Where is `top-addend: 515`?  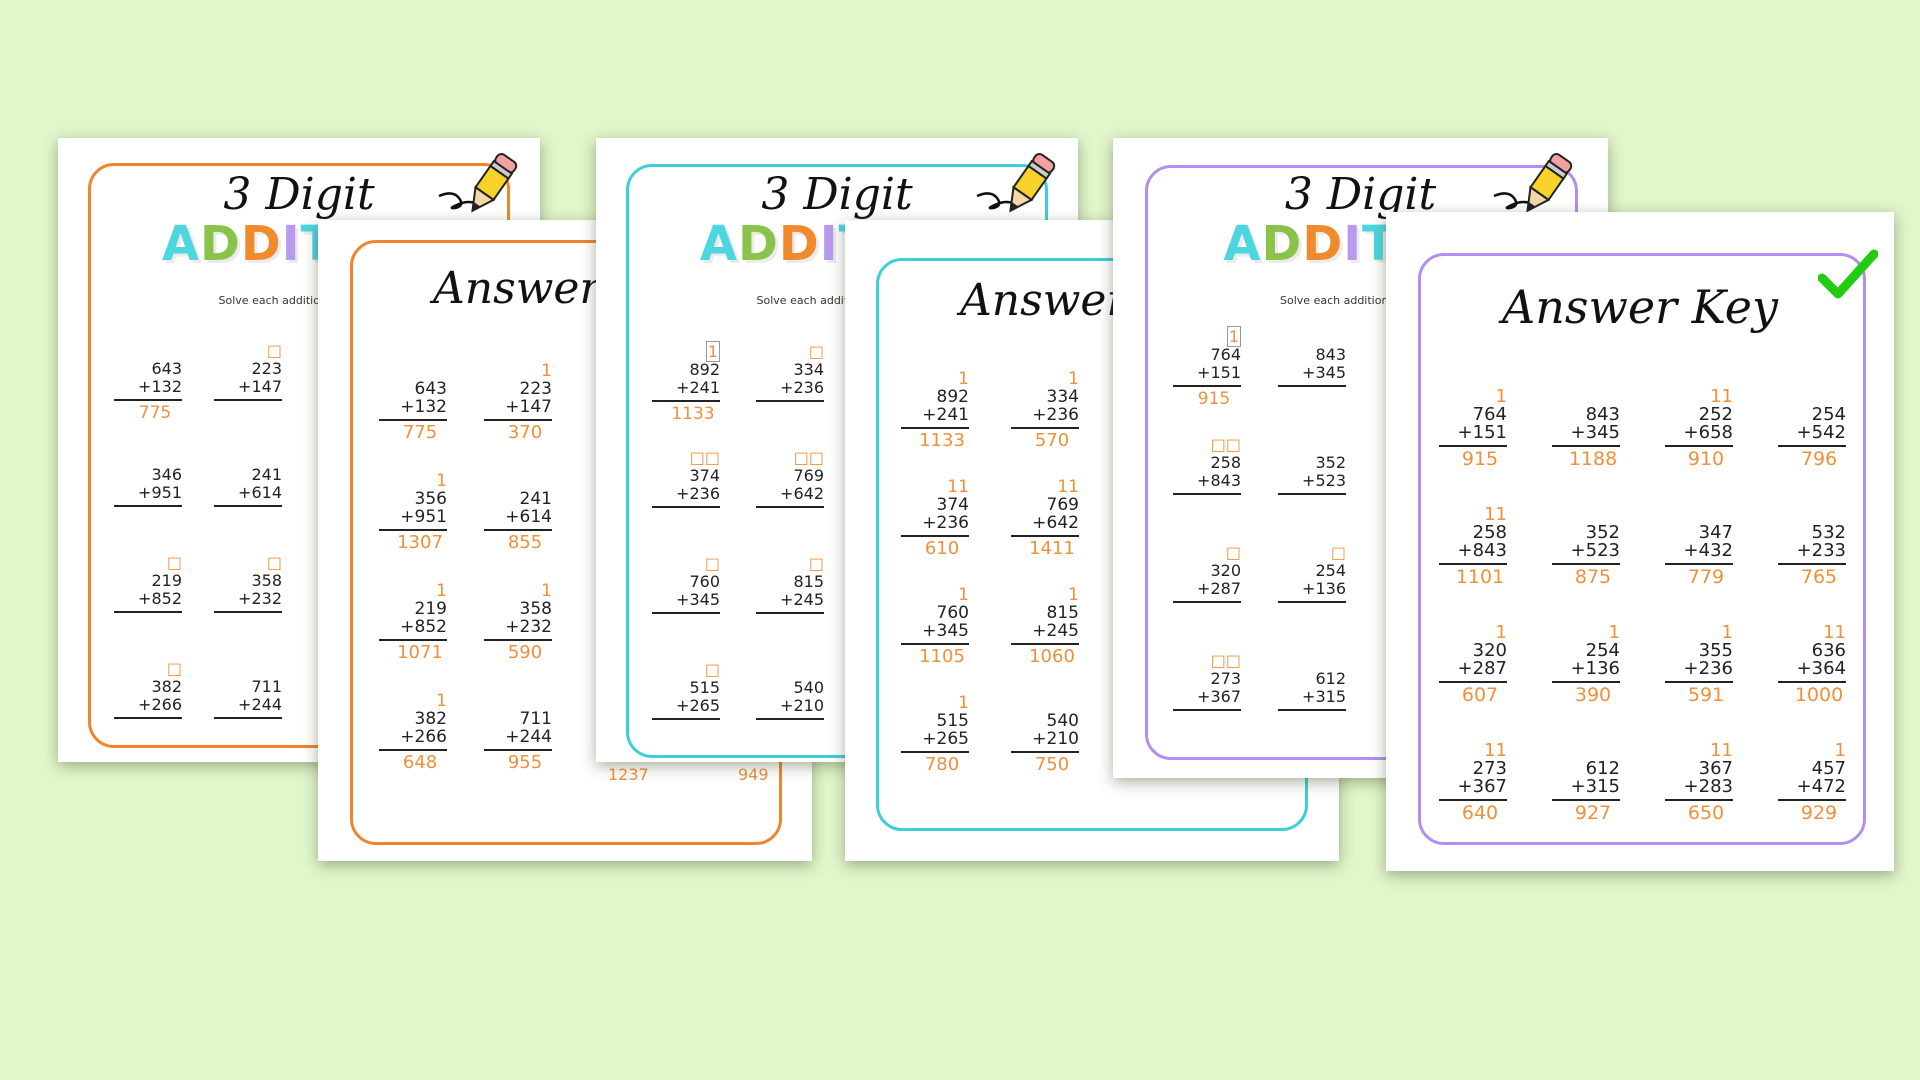
top-addend: 515 is located at coordinates (704, 687).